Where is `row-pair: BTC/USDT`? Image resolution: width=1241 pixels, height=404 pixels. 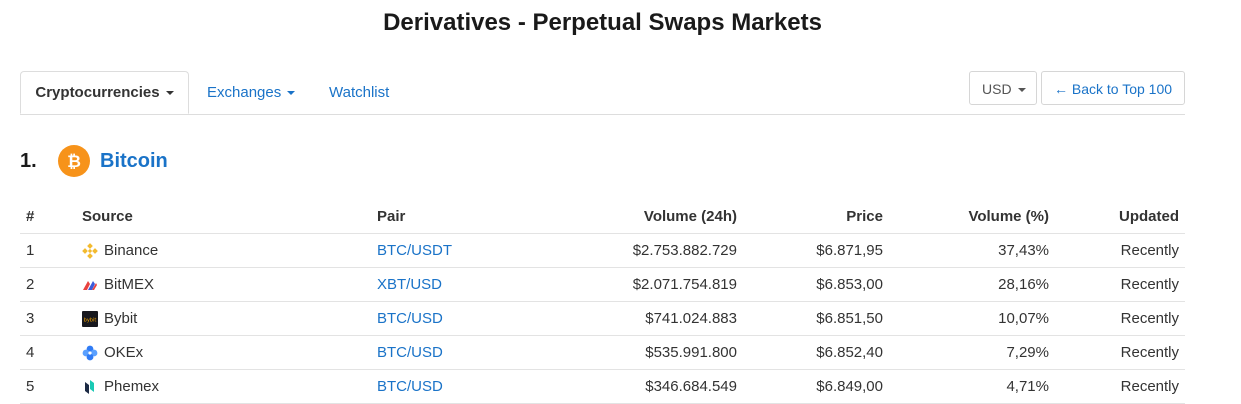
row-pair: BTC/USDT is located at coordinates (456, 250).